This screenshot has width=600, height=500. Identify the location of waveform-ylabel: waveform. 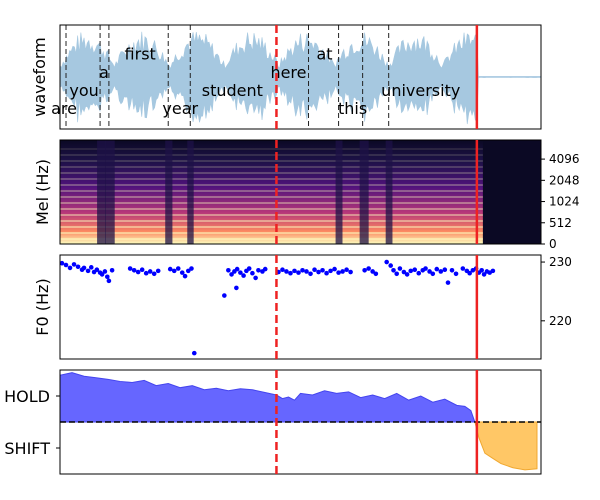
(39, 77).